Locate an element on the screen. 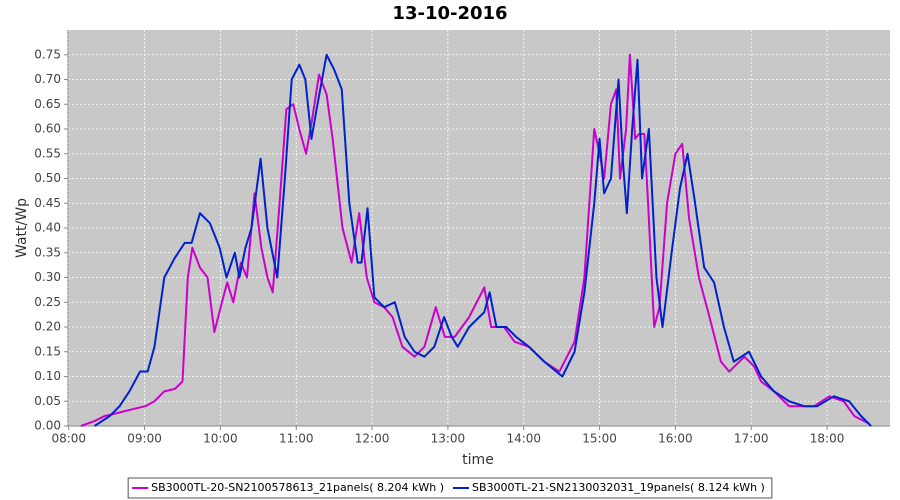 The height and width of the screenshot is (500, 900). x-tick-label: 13:00 is located at coordinates (448, 439).